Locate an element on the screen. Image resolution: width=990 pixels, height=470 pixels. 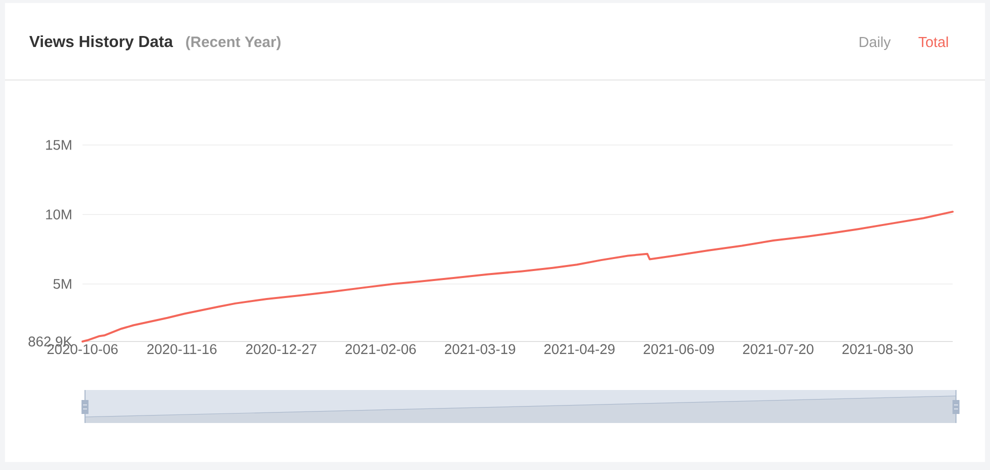
text: Daily is located at coordinates (875, 43).